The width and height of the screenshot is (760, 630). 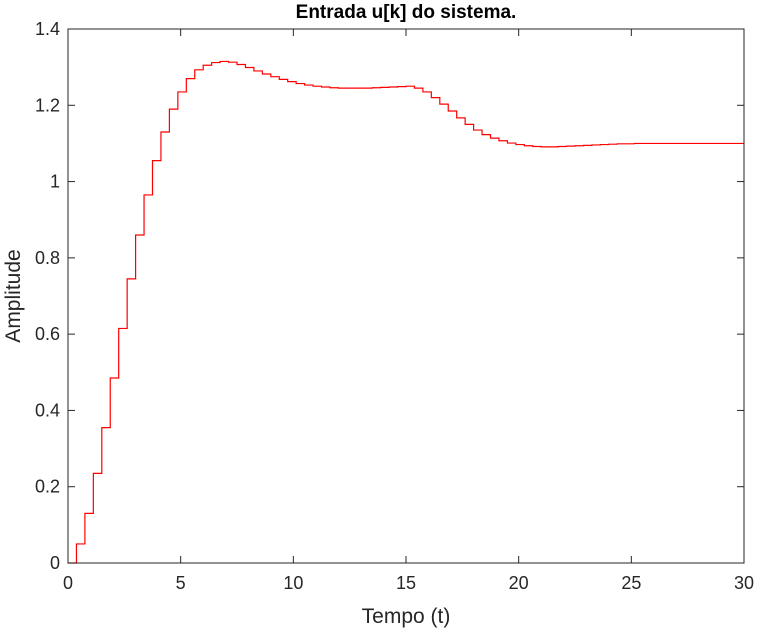 I want to click on y-axis-label: Amplitude, so click(x=13, y=295).